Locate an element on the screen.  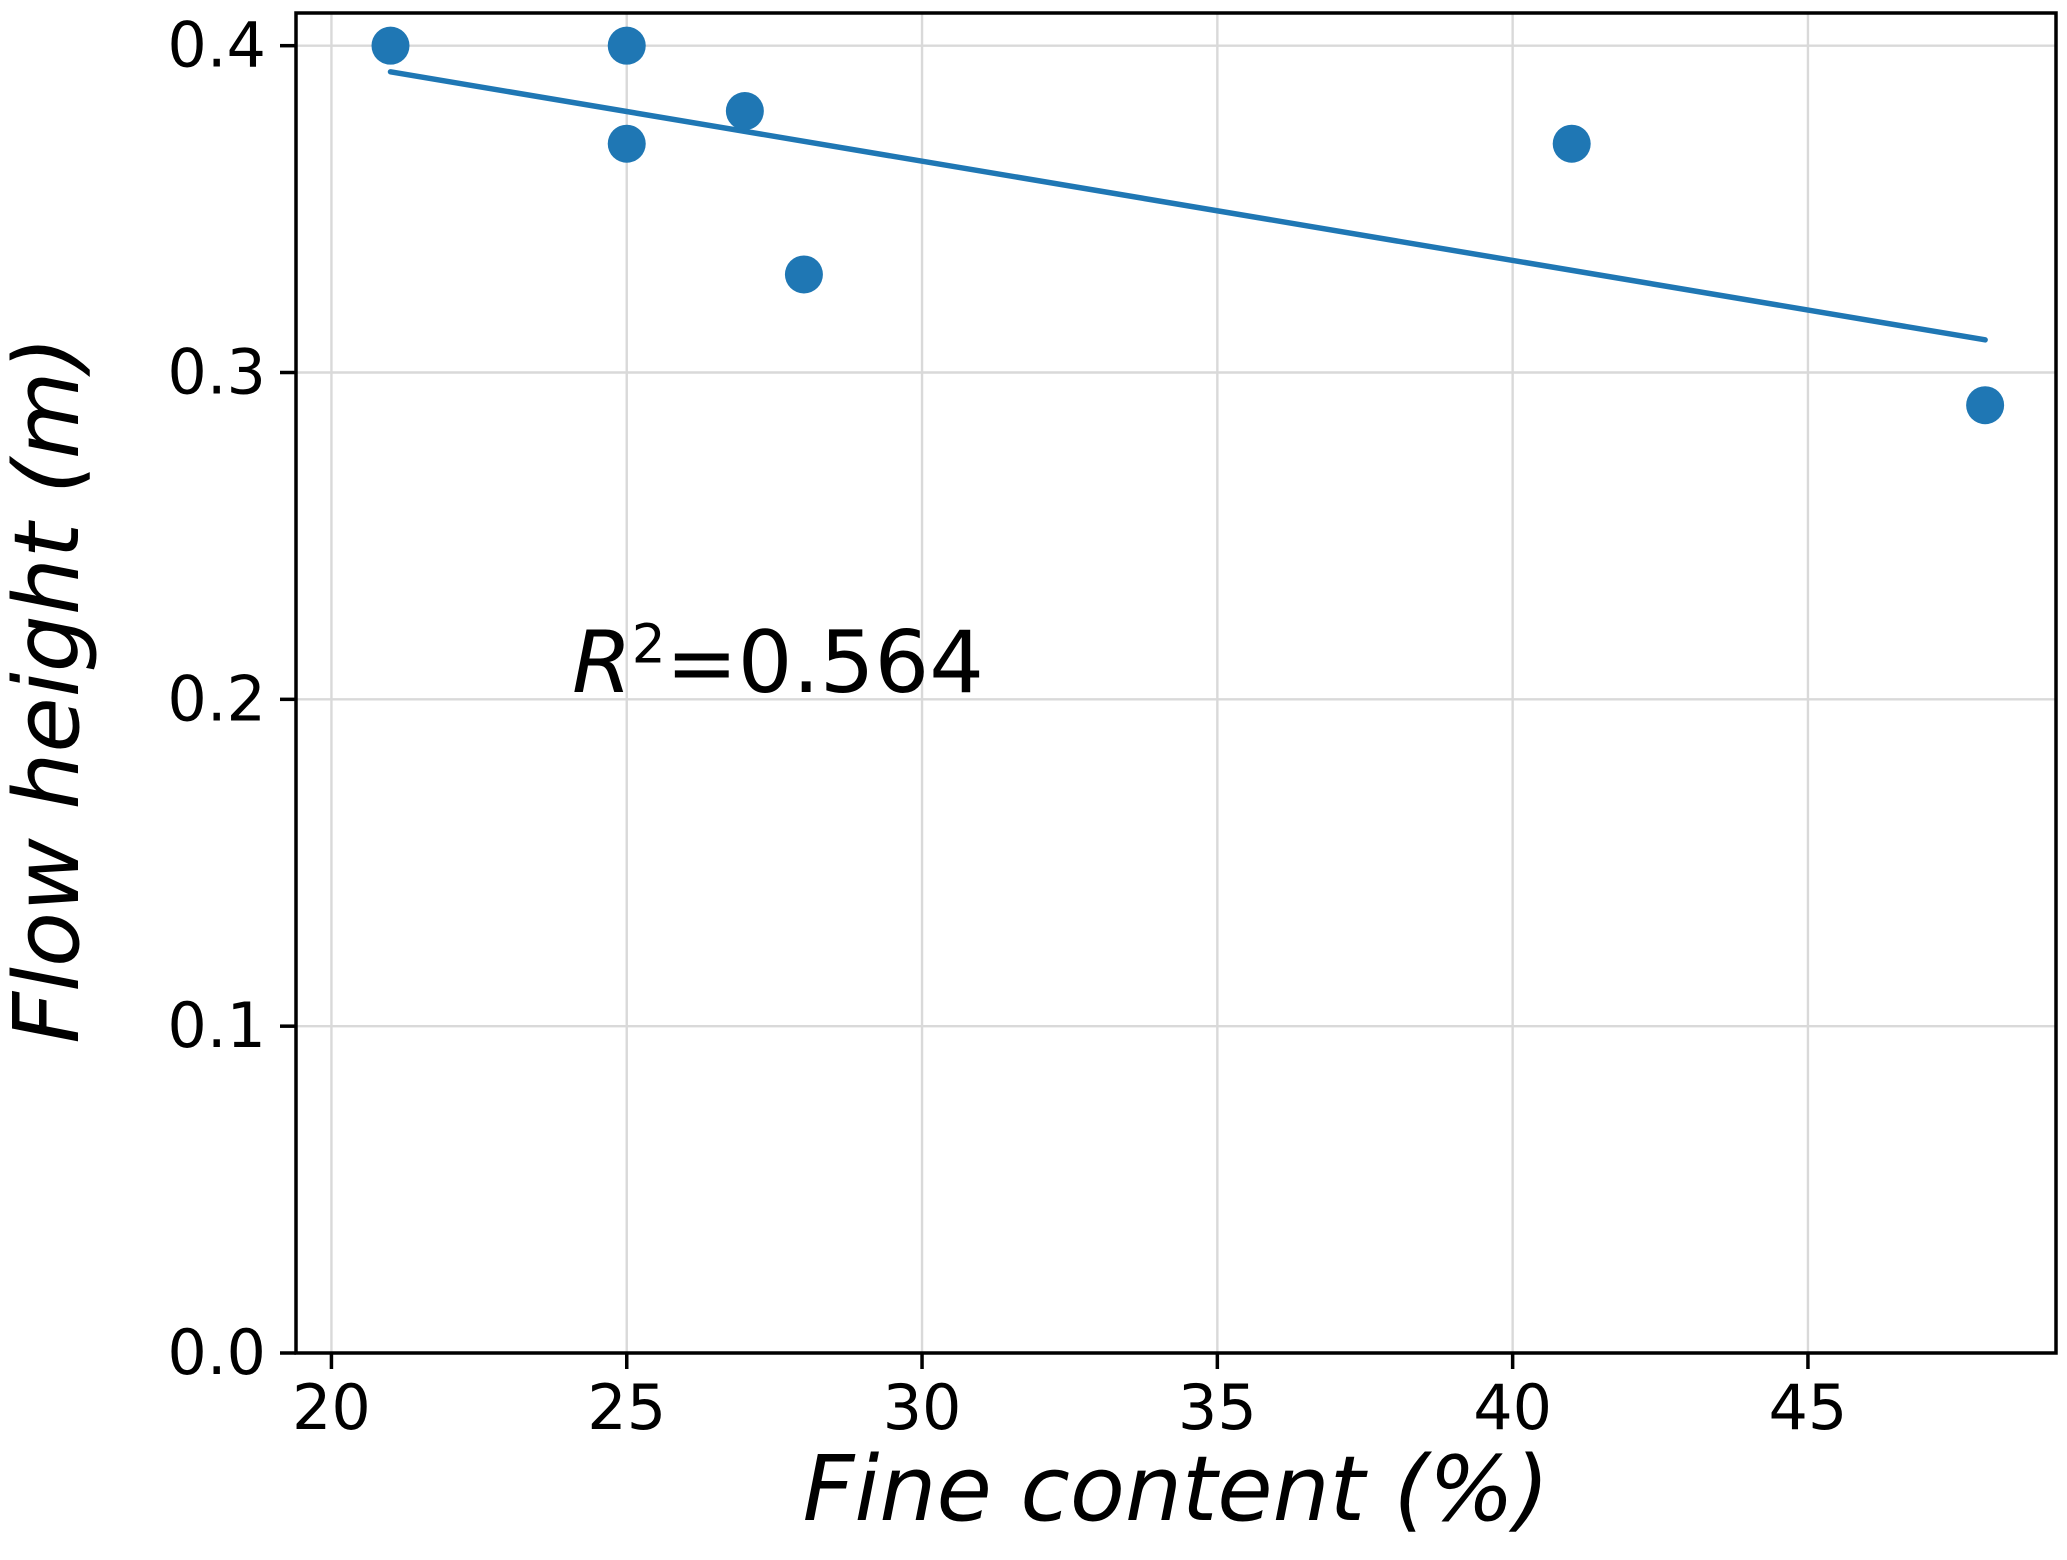
x-tick-label: 35 is located at coordinates (1217, 1407).